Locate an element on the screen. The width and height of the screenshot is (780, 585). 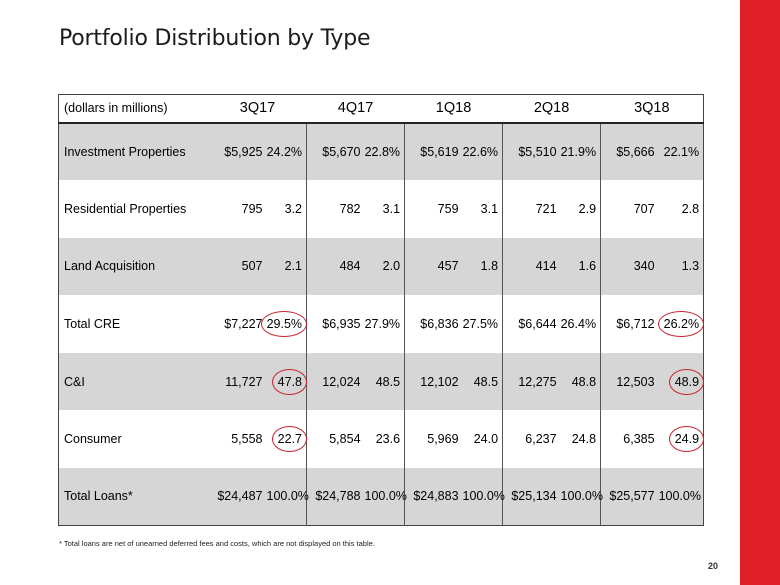
amount-cell: $5,619 is located at coordinates (433, 151).